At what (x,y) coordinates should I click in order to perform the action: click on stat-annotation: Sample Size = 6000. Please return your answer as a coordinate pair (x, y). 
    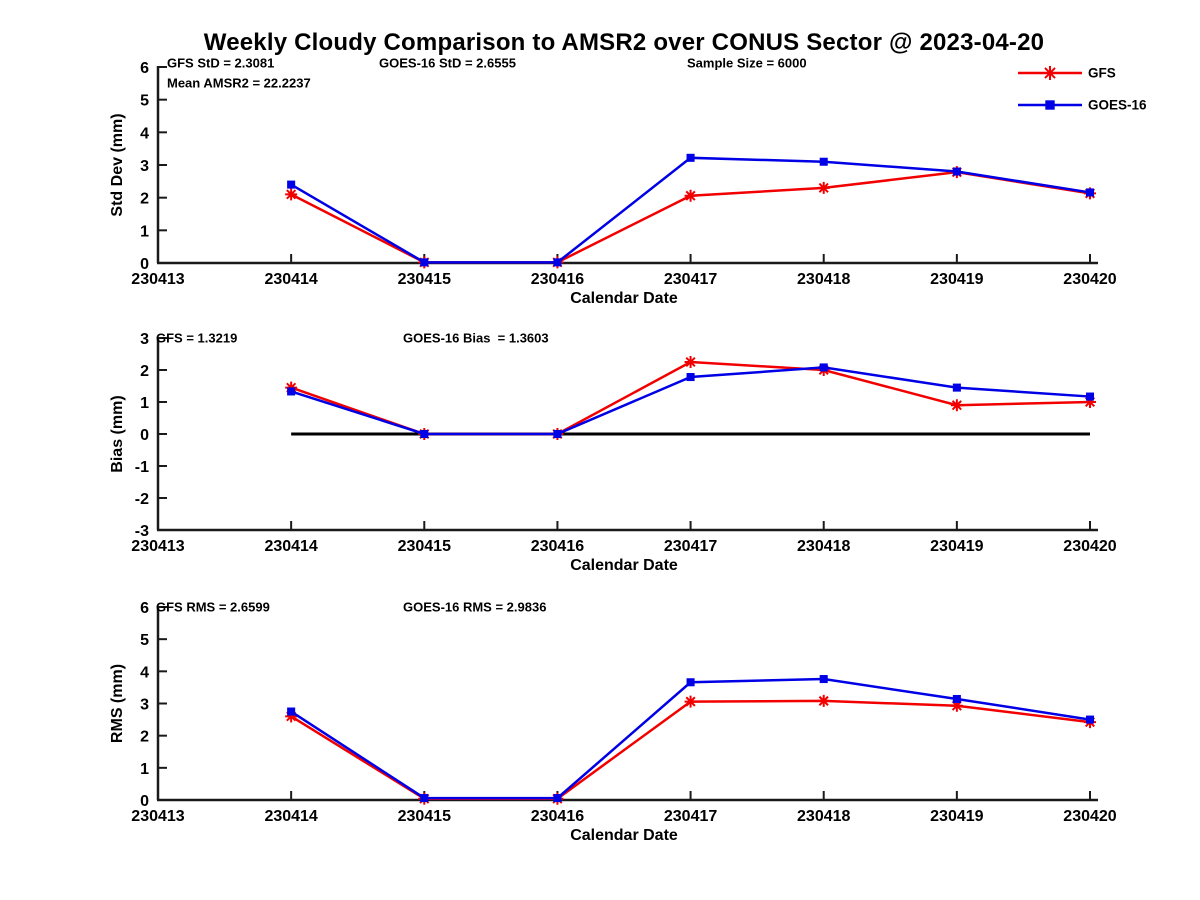
    Looking at the image, I should click on (747, 63).